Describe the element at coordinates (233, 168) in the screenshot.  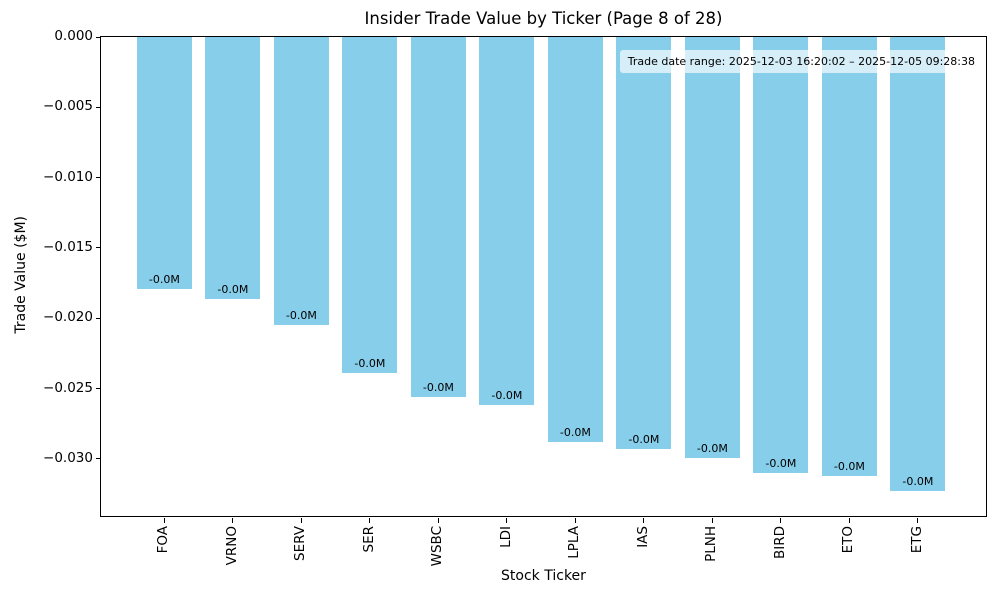
I see `bar-vrno` at that location.